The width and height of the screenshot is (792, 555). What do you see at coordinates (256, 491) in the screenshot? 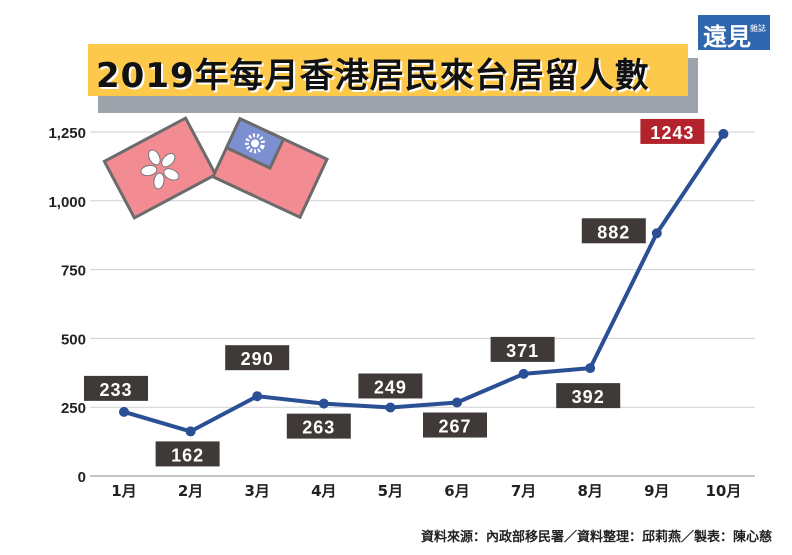
I see `x-tick-label: 3月` at bounding box center [256, 491].